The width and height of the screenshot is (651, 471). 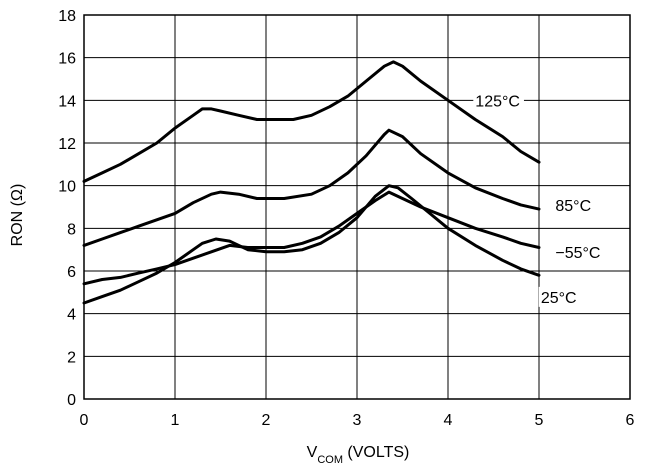 I want to click on series-labels: 125°C 85°C −55°C 25°C, so click(x=539, y=198).